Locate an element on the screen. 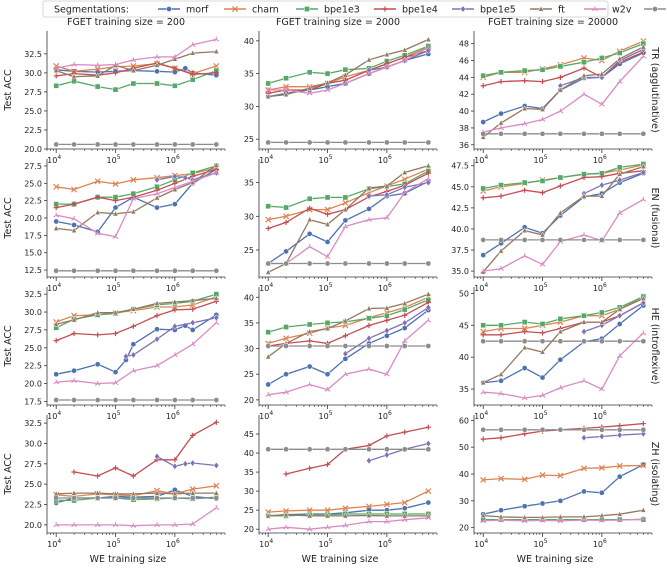 Image resolution: width=667 pixels, height=569 pixels. y-tick-label: 40 is located at coordinates (464, 357).